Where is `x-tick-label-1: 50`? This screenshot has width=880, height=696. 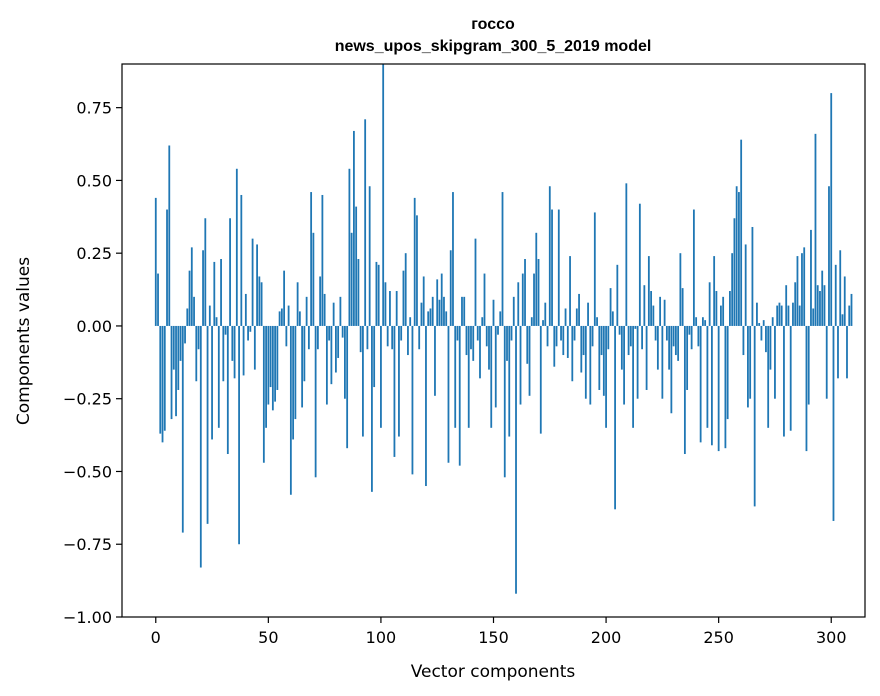
x-tick-label-1: 50 is located at coordinates (268, 637).